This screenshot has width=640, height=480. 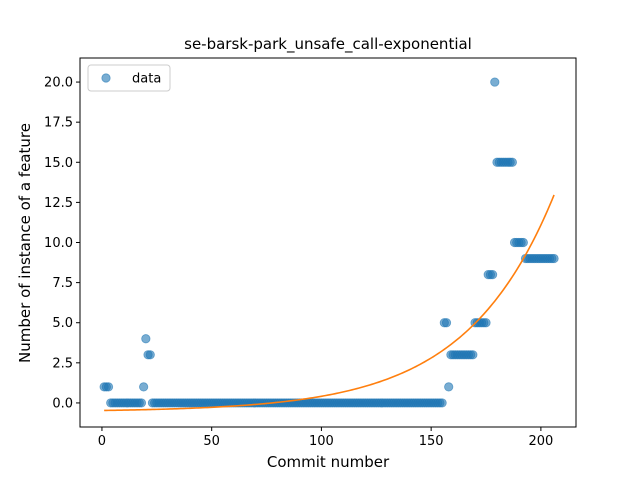 I want to click on legend-marker-data, so click(x=106, y=78).